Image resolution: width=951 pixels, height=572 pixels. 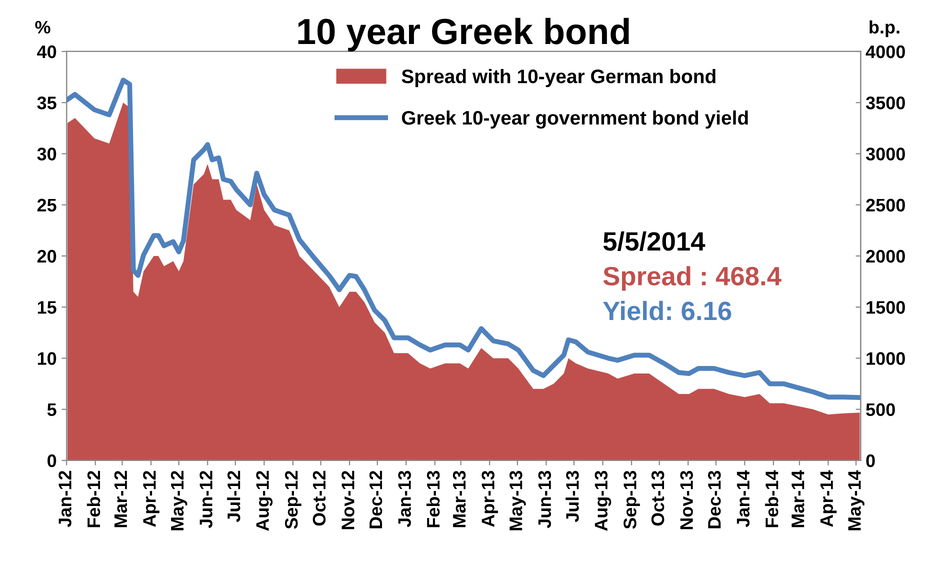 I want to click on x-tick-label: Jan-14, so click(x=743, y=499).